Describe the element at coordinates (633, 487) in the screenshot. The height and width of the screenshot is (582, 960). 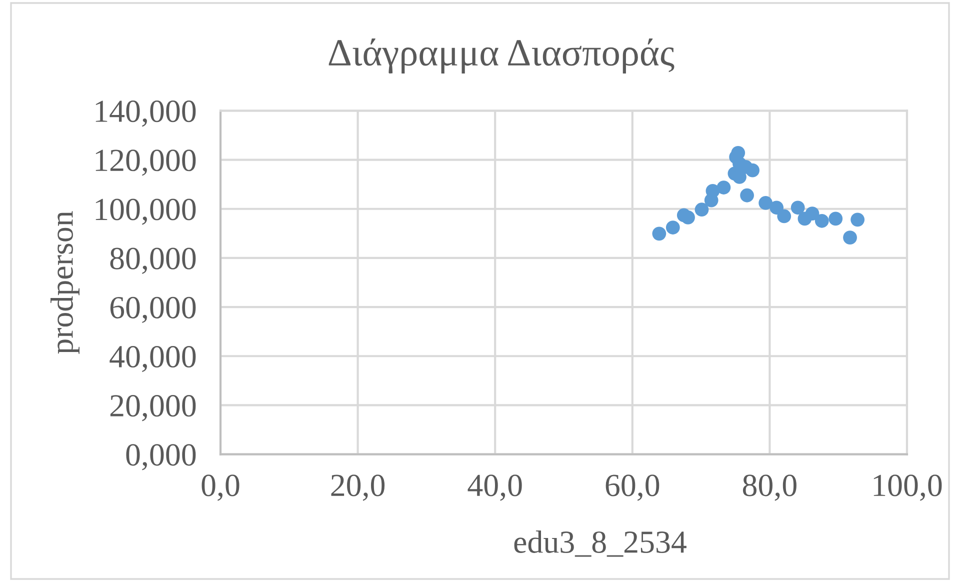
I see `x-tick-label: 60,0` at that location.